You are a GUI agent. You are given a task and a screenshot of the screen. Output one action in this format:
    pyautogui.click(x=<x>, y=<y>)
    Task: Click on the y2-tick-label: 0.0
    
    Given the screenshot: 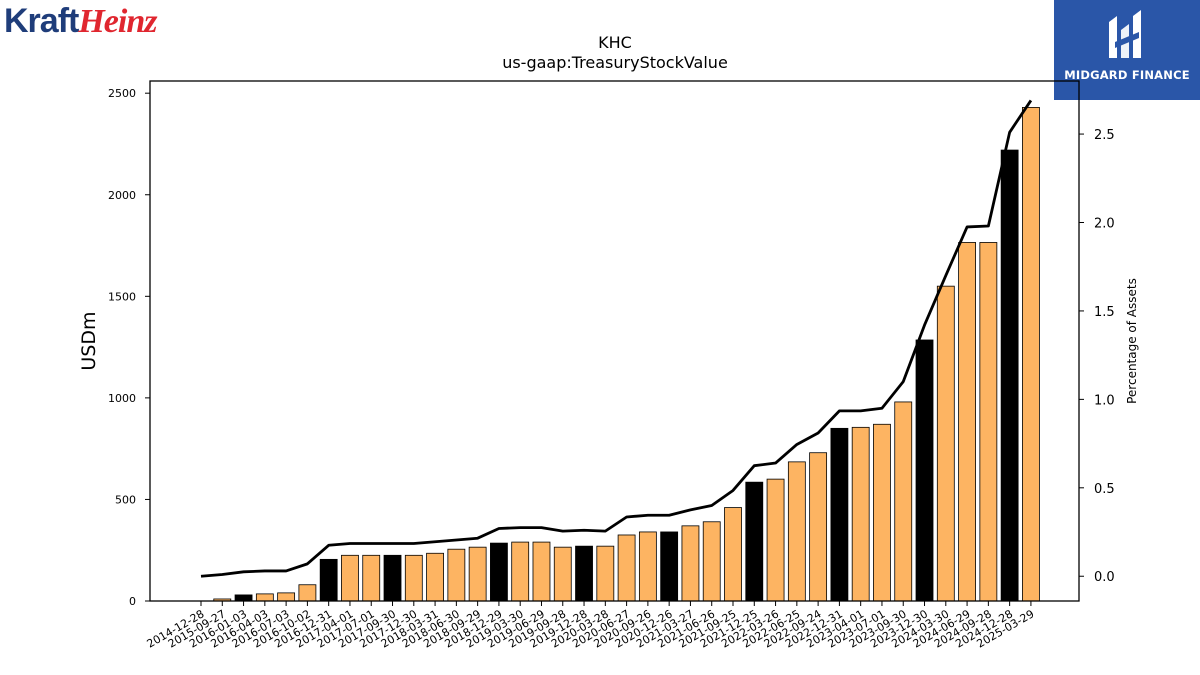 What is the action you would take?
    pyautogui.click(x=1104, y=577)
    